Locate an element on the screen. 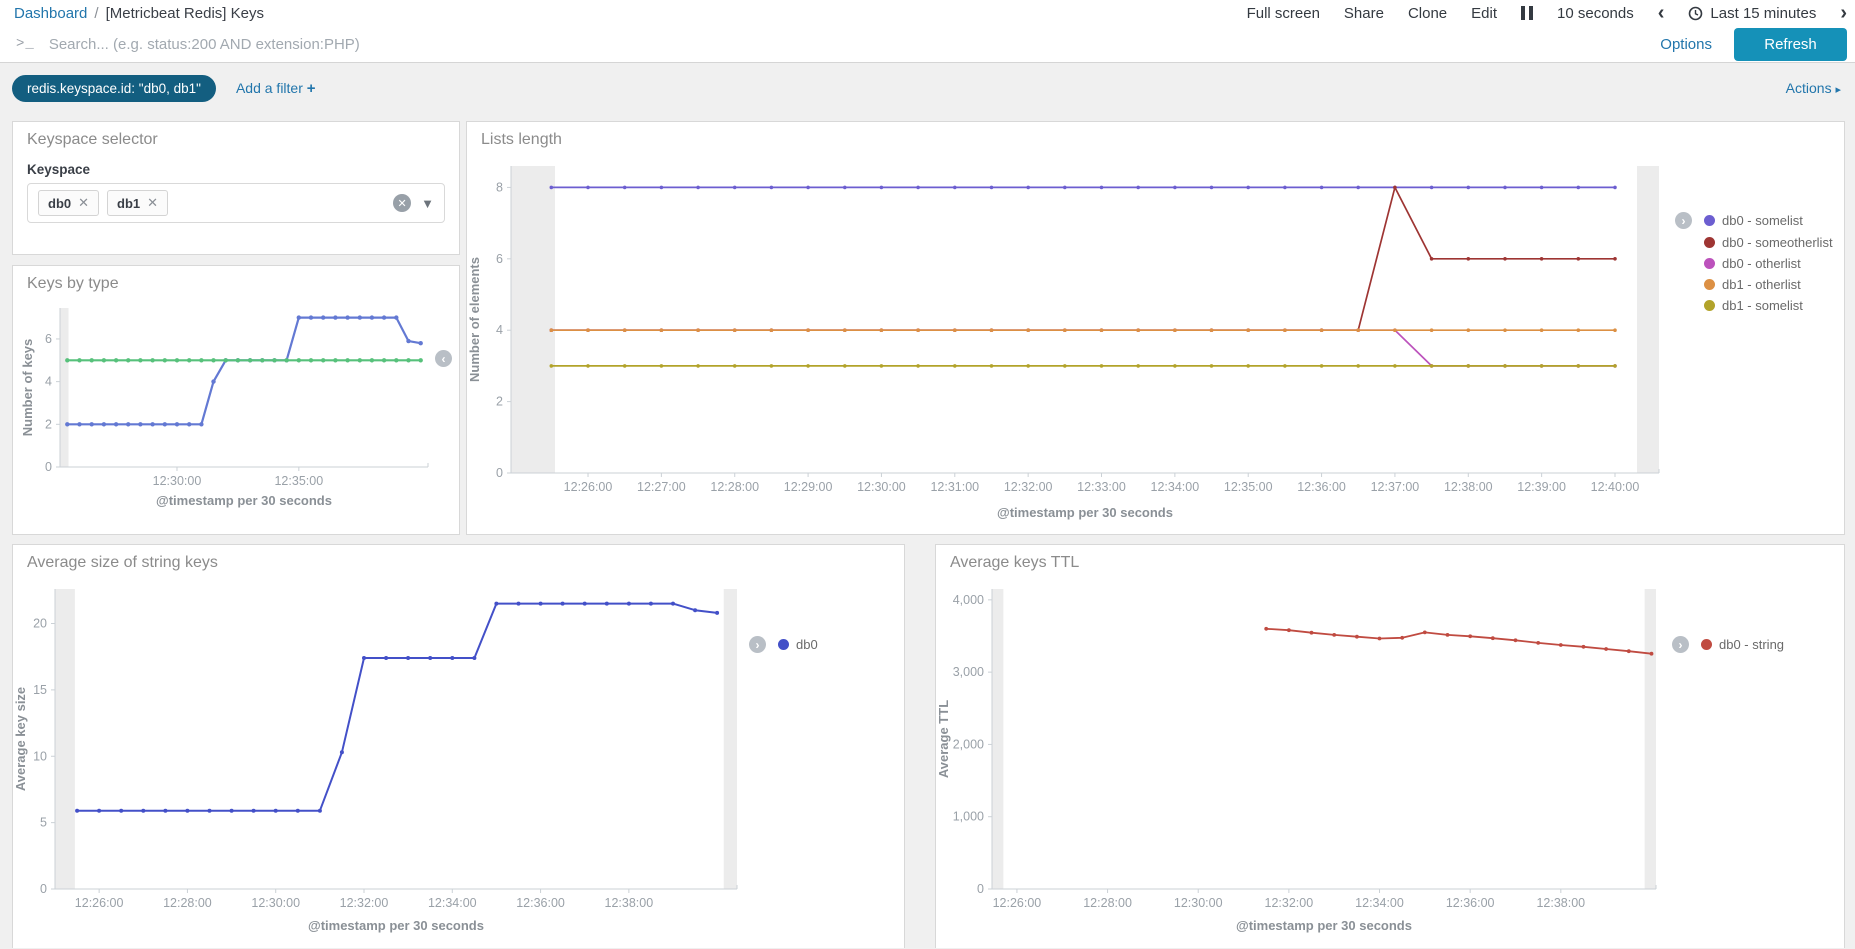 Image resolution: width=1855 pixels, height=949 pixels. refresh-interval-button: 10 seconds is located at coordinates (1595, 13).